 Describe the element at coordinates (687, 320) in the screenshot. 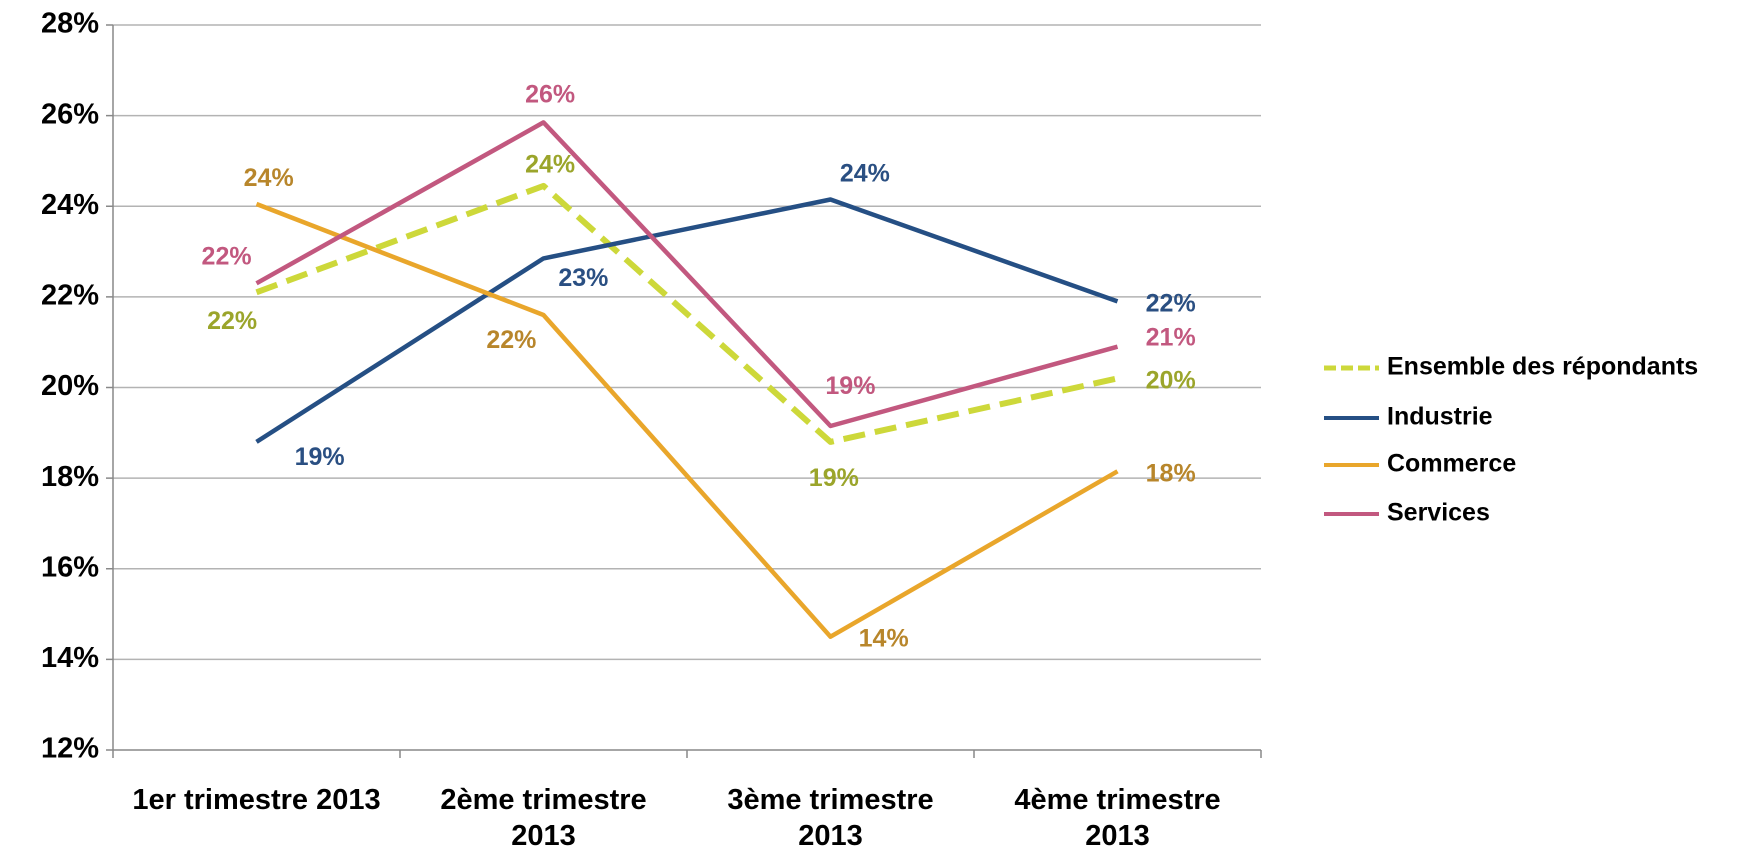

I see `series-line` at that location.